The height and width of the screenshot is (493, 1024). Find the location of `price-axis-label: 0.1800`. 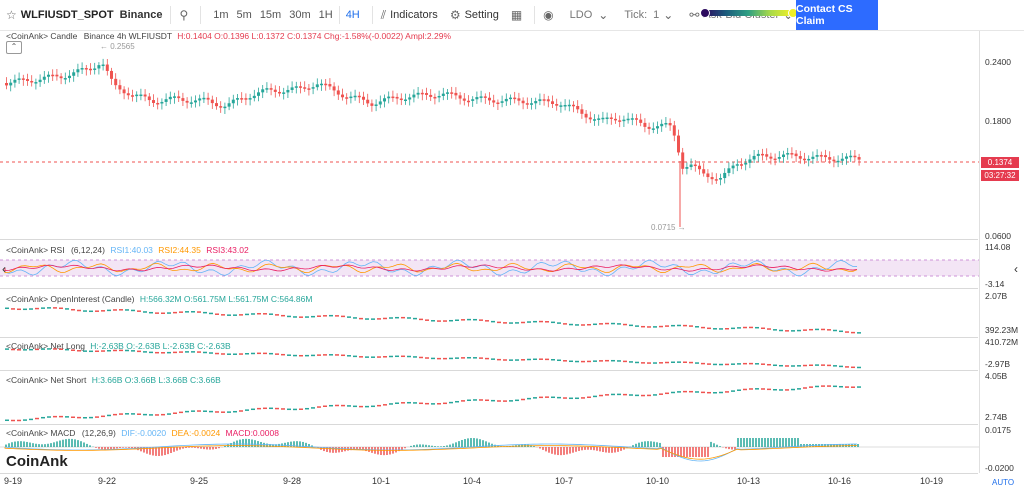

price-axis-label: 0.1800 is located at coordinates (998, 121).